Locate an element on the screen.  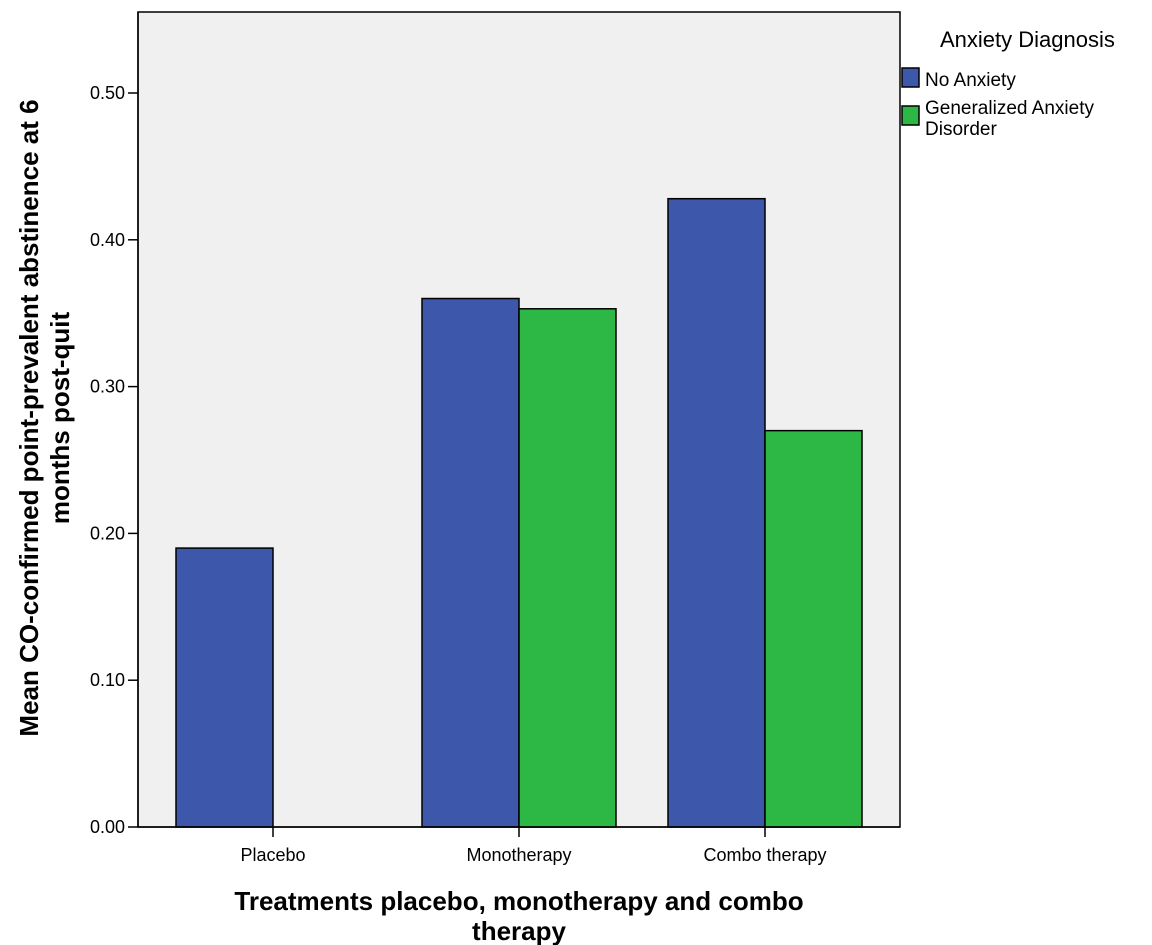
y-tick-label: 0.40 is located at coordinates (107, 240).